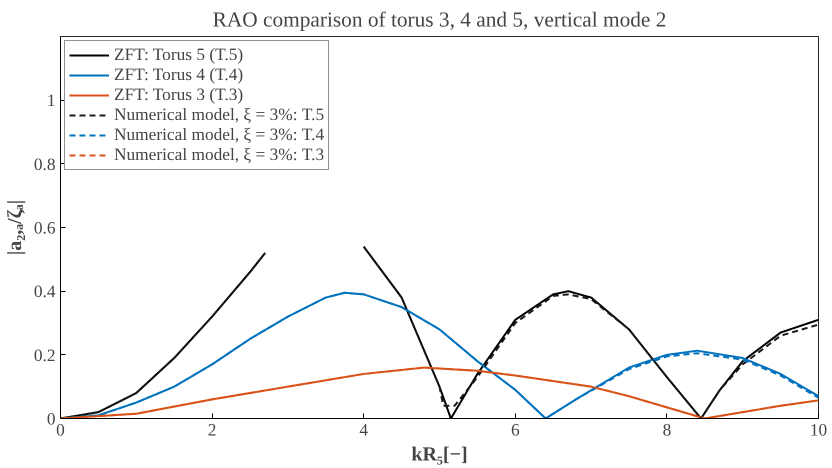  Describe the element at coordinates (515, 430) in the screenshot. I see `x-tick-label: 6` at that location.